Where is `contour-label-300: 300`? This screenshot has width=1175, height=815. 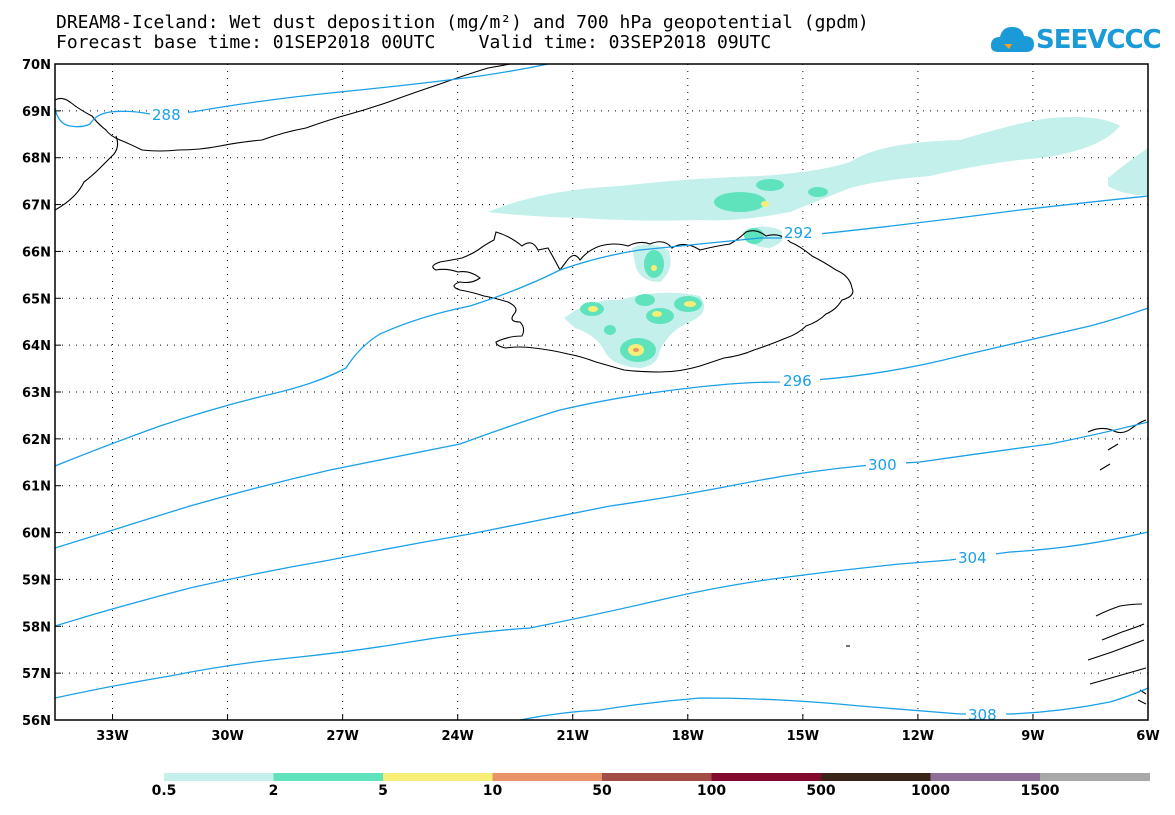 contour-label-300: 300 is located at coordinates (882, 465).